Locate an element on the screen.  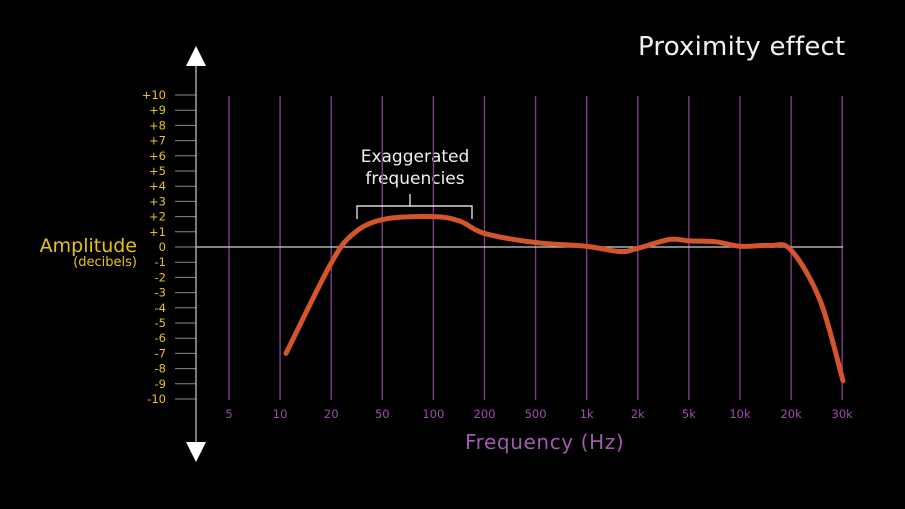
x-axis-ticks: 5 10 20 50 100 200 500 1k 2k 5k 10k 20k 30k is located at coordinates (539, 414).